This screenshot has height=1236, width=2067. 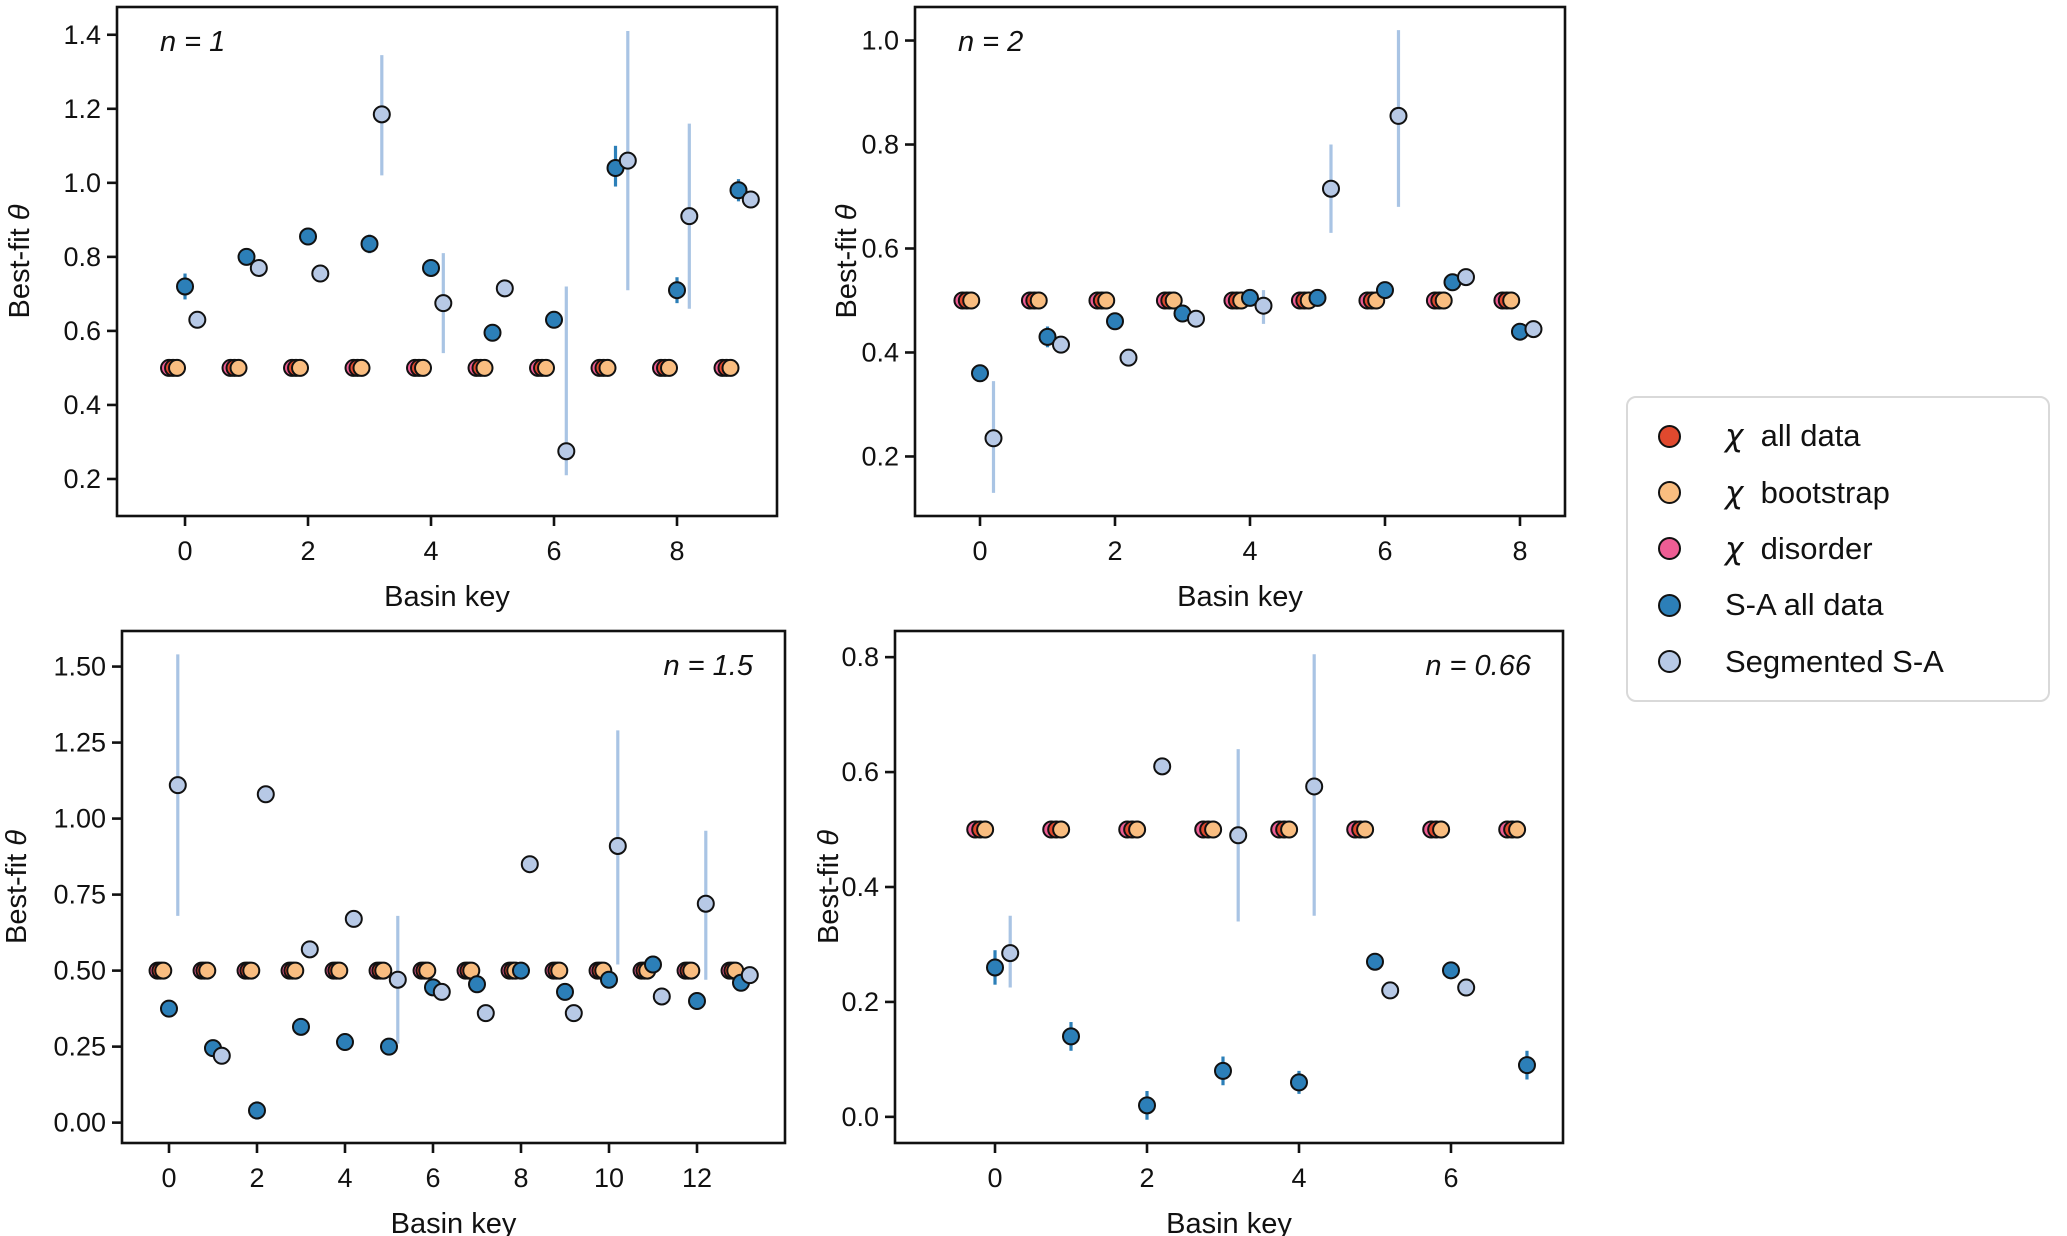 I want to click on legend-label: Segmented S-A, so click(x=1834, y=661).